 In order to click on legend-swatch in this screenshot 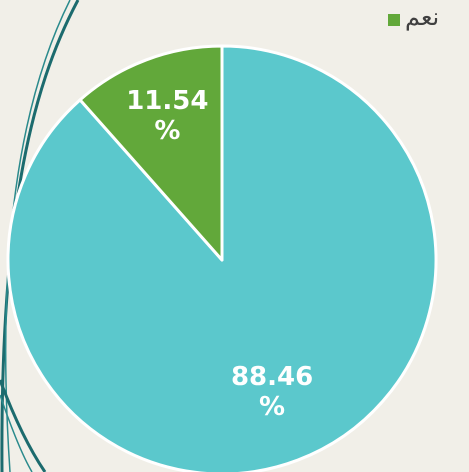, I will do `click(394, 20)`.